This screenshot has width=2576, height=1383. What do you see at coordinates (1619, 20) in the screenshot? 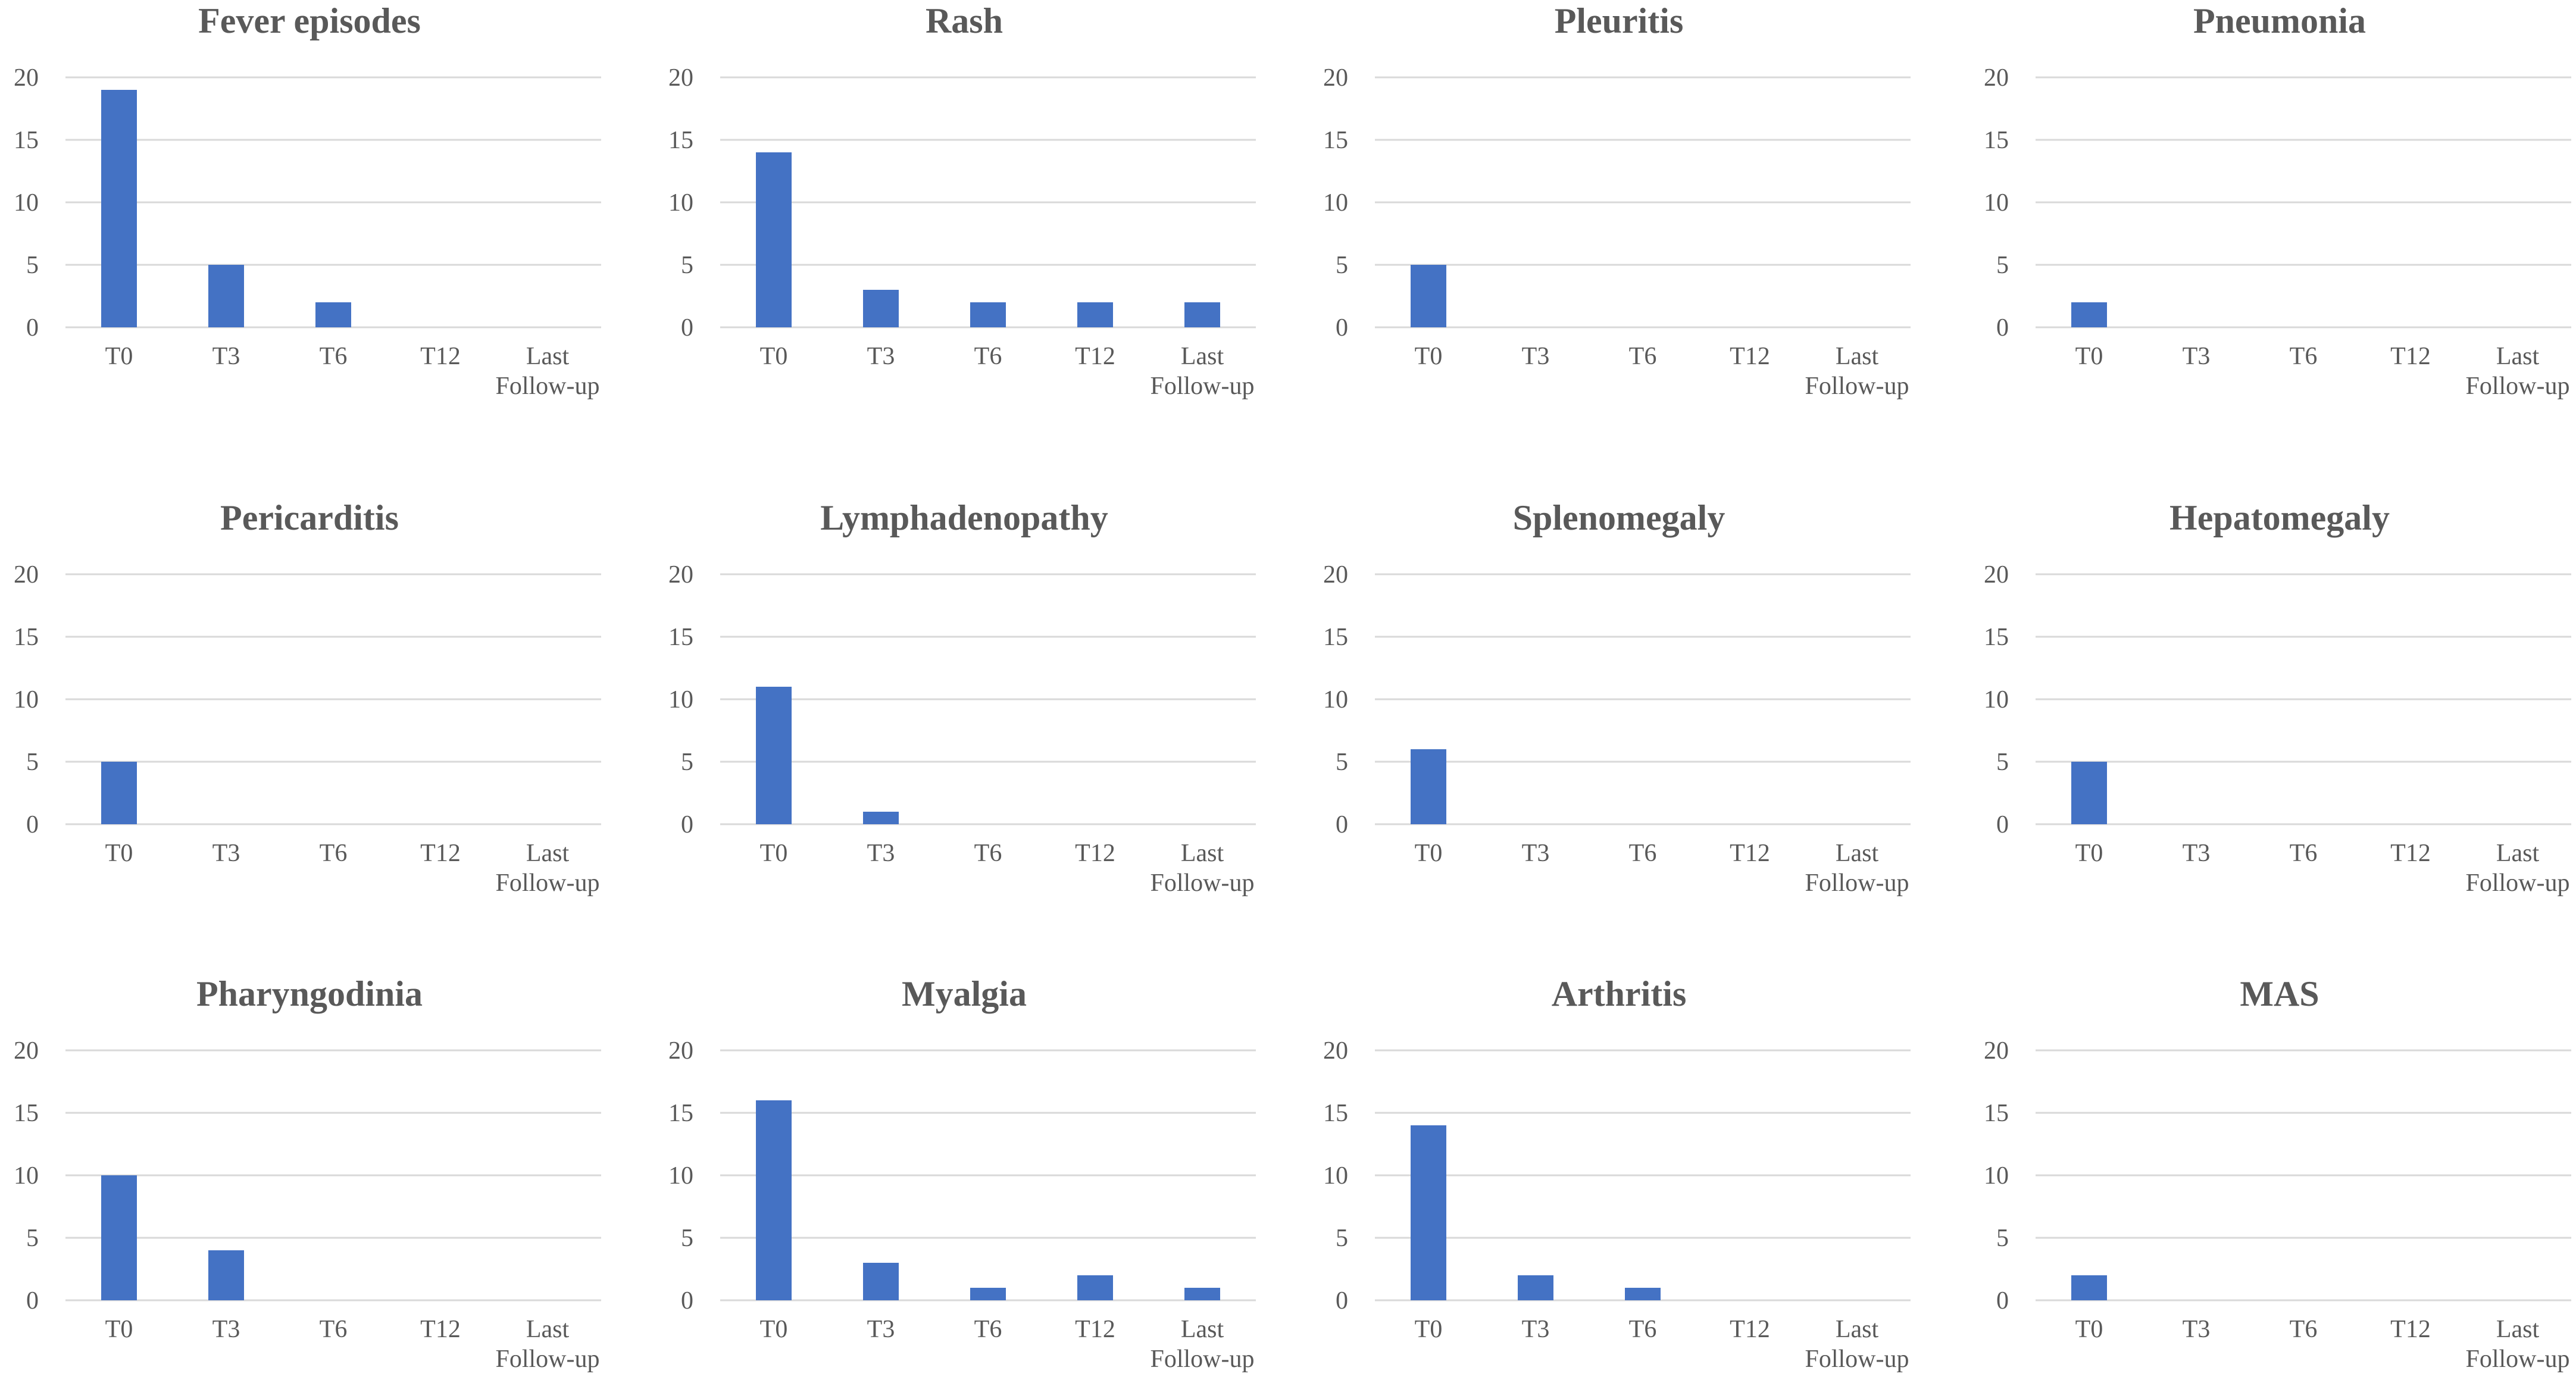
I see `chart-title: Pleuritis` at bounding box center [1619, 20].